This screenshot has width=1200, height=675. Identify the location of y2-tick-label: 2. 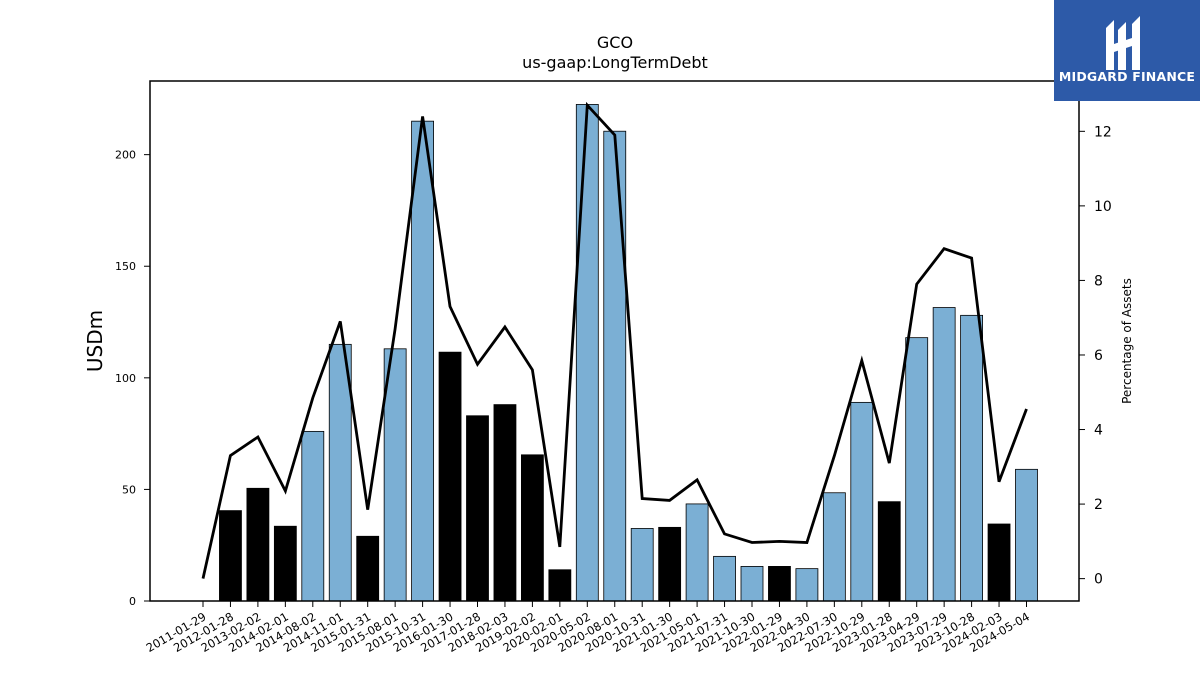
(1098, 505).